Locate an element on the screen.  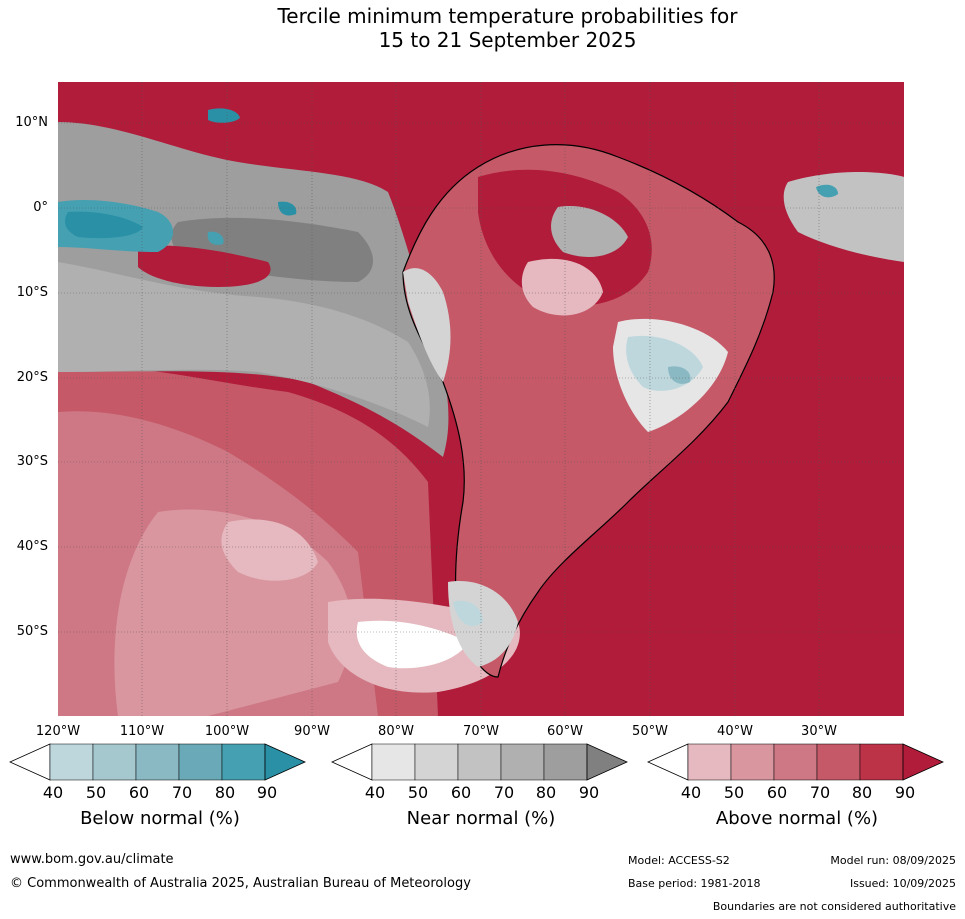
atlantic-grey-patch is located at coordinates (843, 217).